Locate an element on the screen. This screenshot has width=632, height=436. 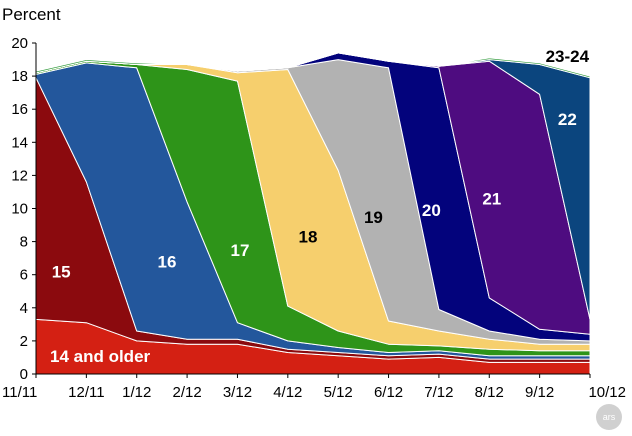
y-tick-label: 2 is located at coordinates (24, 341).